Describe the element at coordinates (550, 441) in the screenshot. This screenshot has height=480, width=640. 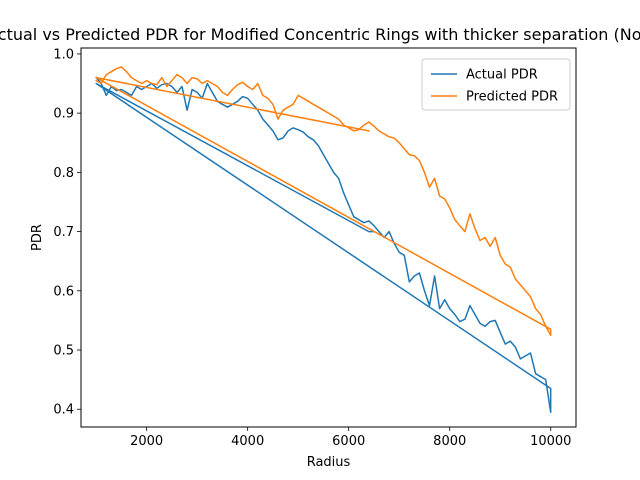
I see `x-tick-label: 10000` at that location.